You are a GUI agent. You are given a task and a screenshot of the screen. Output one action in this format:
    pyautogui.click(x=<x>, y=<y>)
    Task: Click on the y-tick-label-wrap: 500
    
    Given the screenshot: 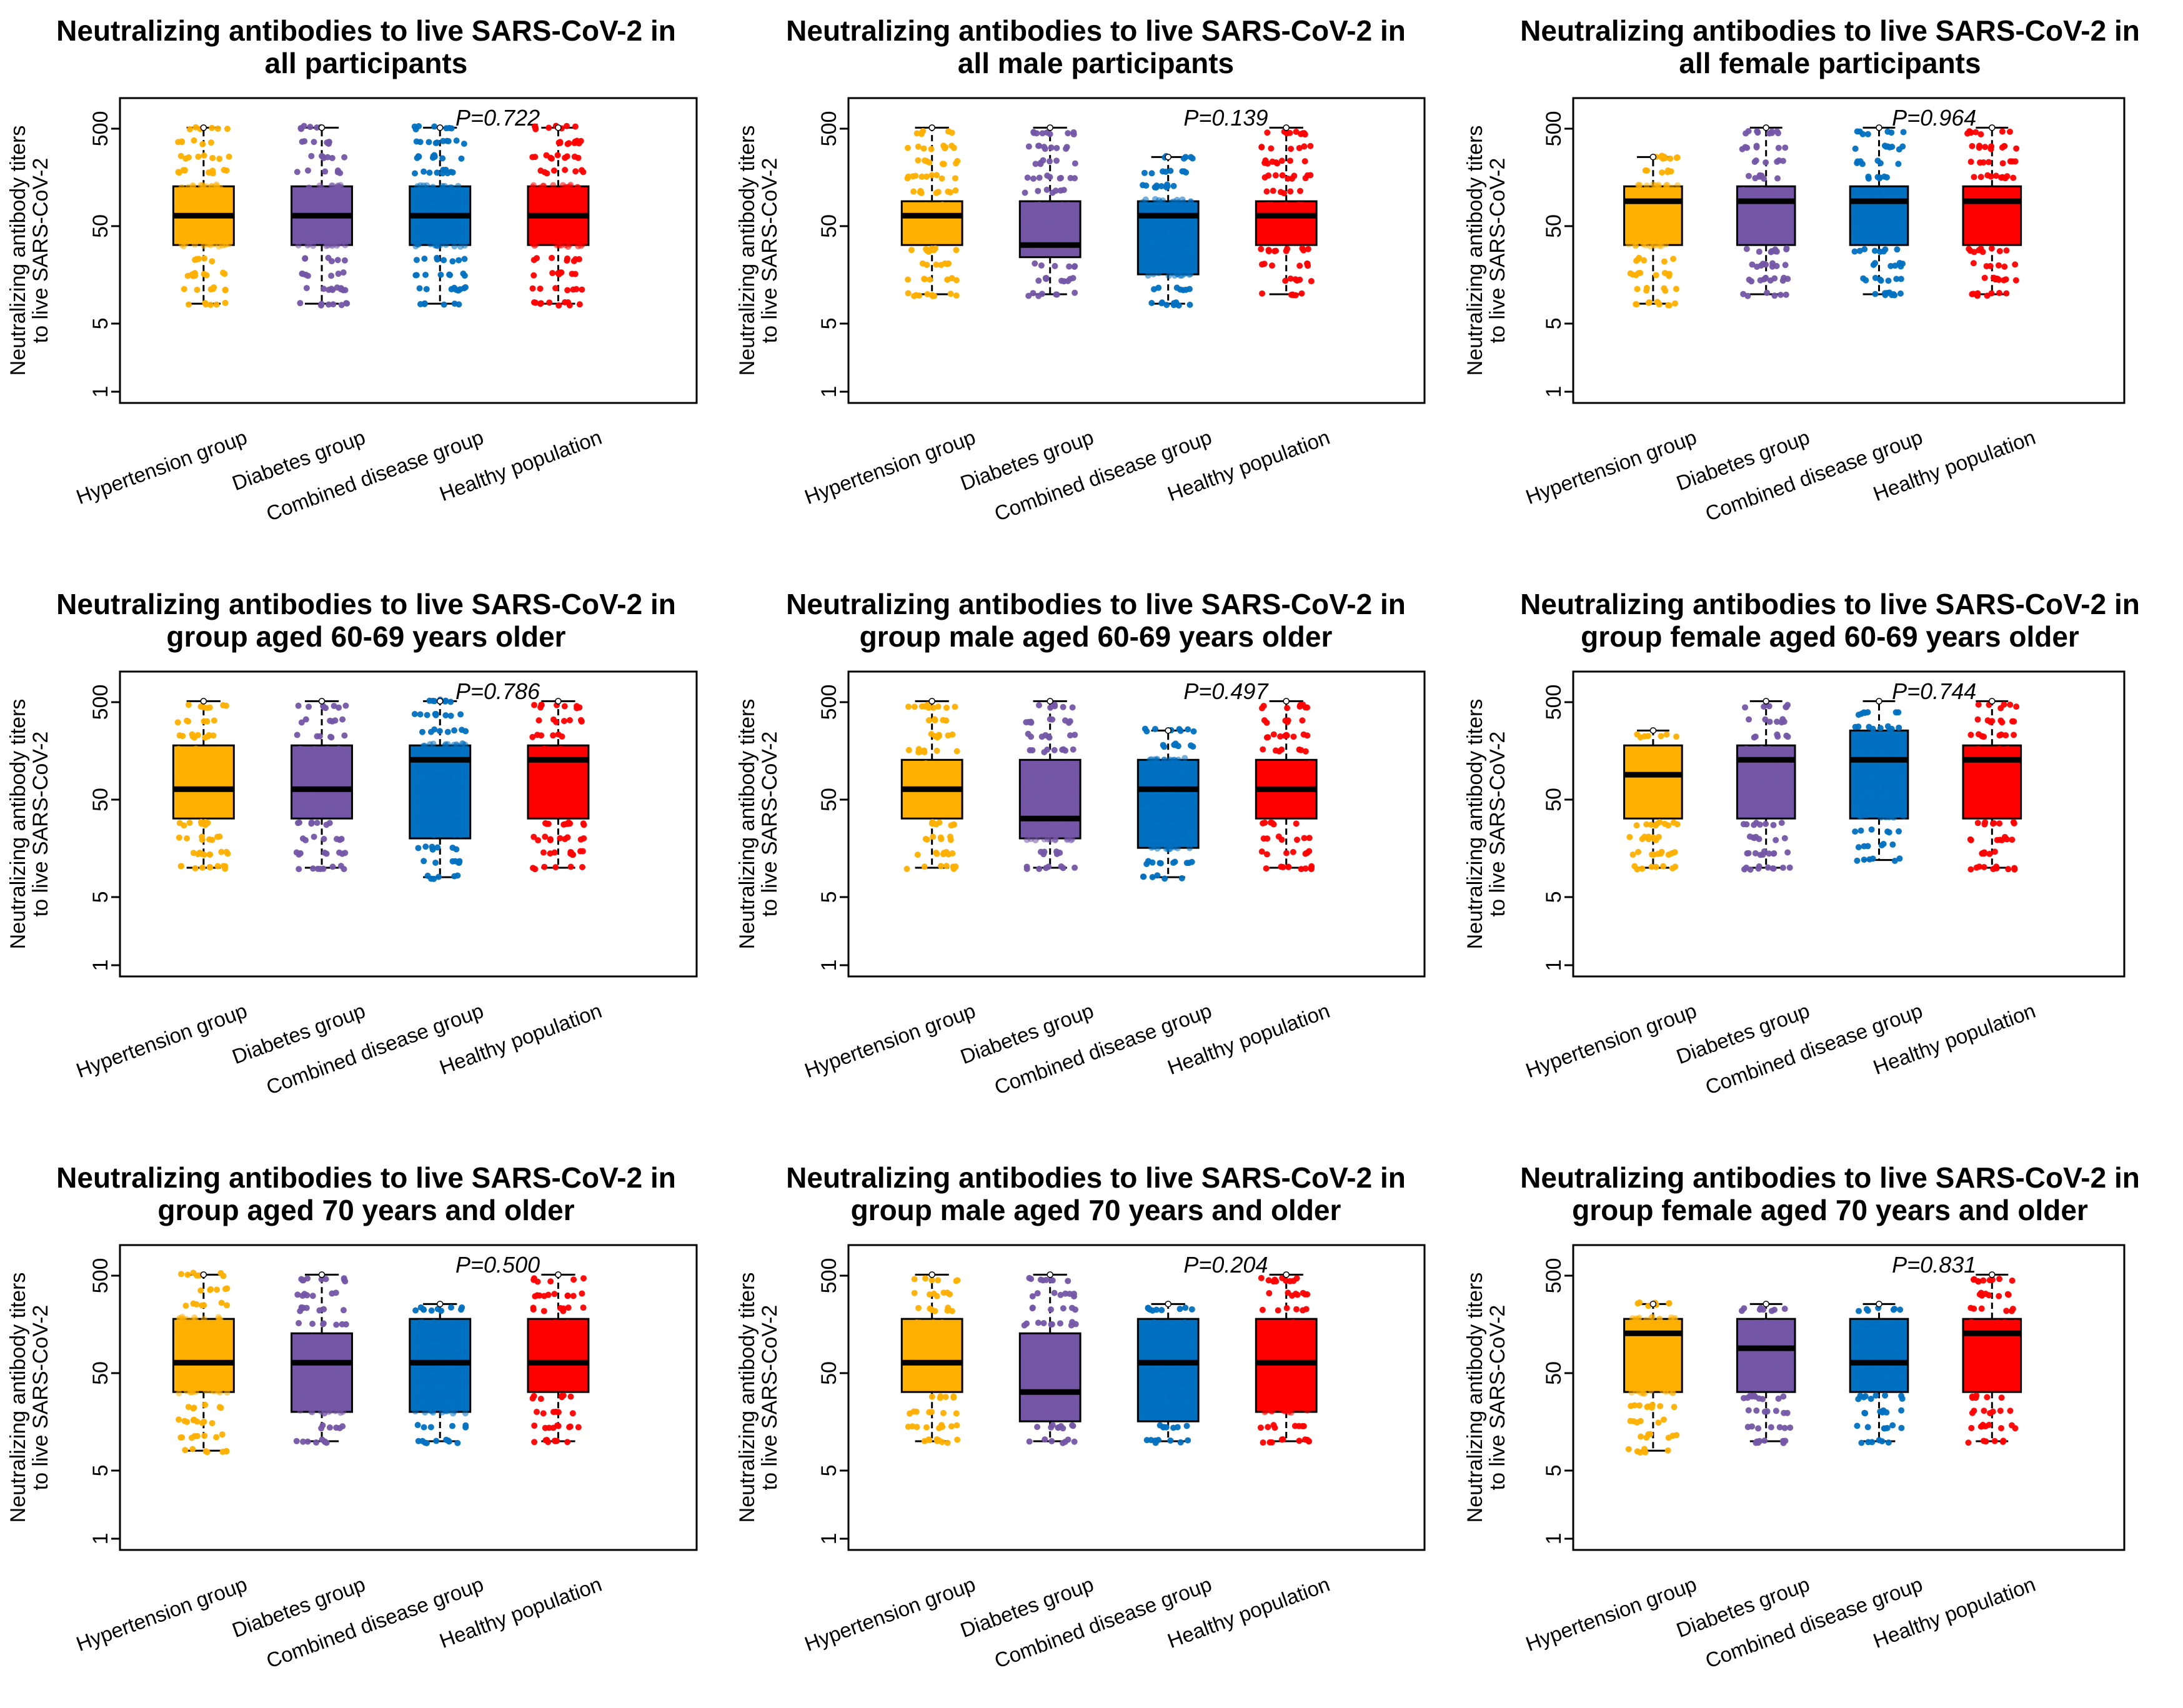 What is the action you would take?
    pyautogui.click(x=1554, y=129)
    